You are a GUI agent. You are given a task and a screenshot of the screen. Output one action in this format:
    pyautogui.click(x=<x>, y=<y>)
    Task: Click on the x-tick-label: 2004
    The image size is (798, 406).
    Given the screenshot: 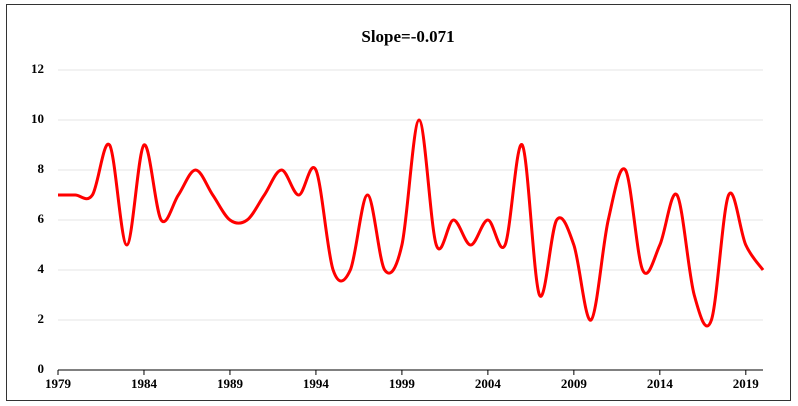 What is the action you would take?
    pyautogui.click(x=488, y=383)
    